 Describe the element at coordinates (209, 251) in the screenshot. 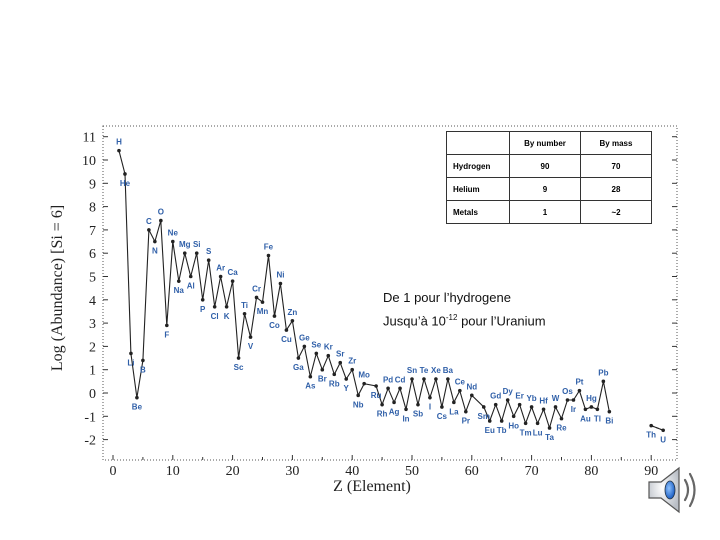

I see `element-label: S` at that location.